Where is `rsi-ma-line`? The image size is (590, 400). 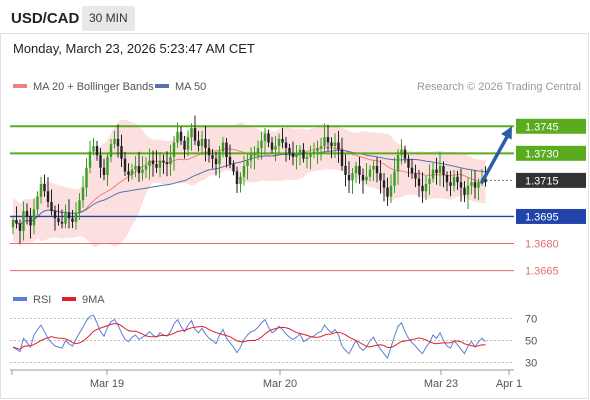 rsi-ma-line is located at coordinates (249, 336).